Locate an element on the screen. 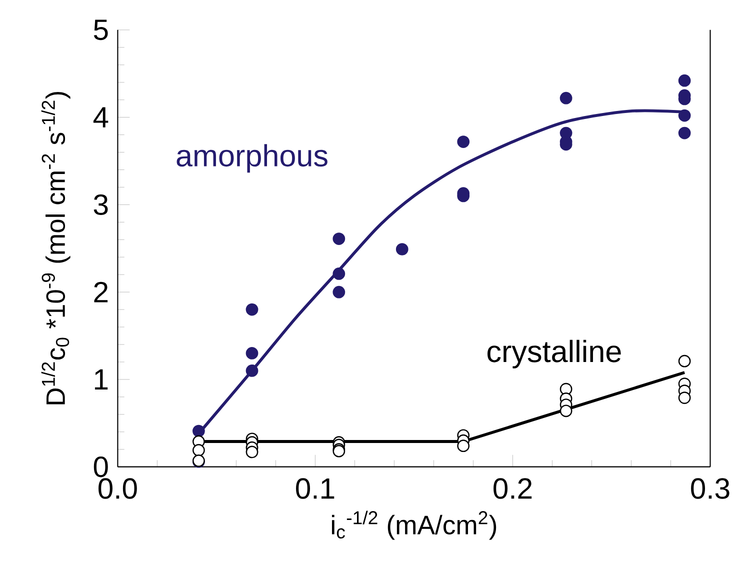  y-tick-label: 2 is located at coordinates (101, 292).